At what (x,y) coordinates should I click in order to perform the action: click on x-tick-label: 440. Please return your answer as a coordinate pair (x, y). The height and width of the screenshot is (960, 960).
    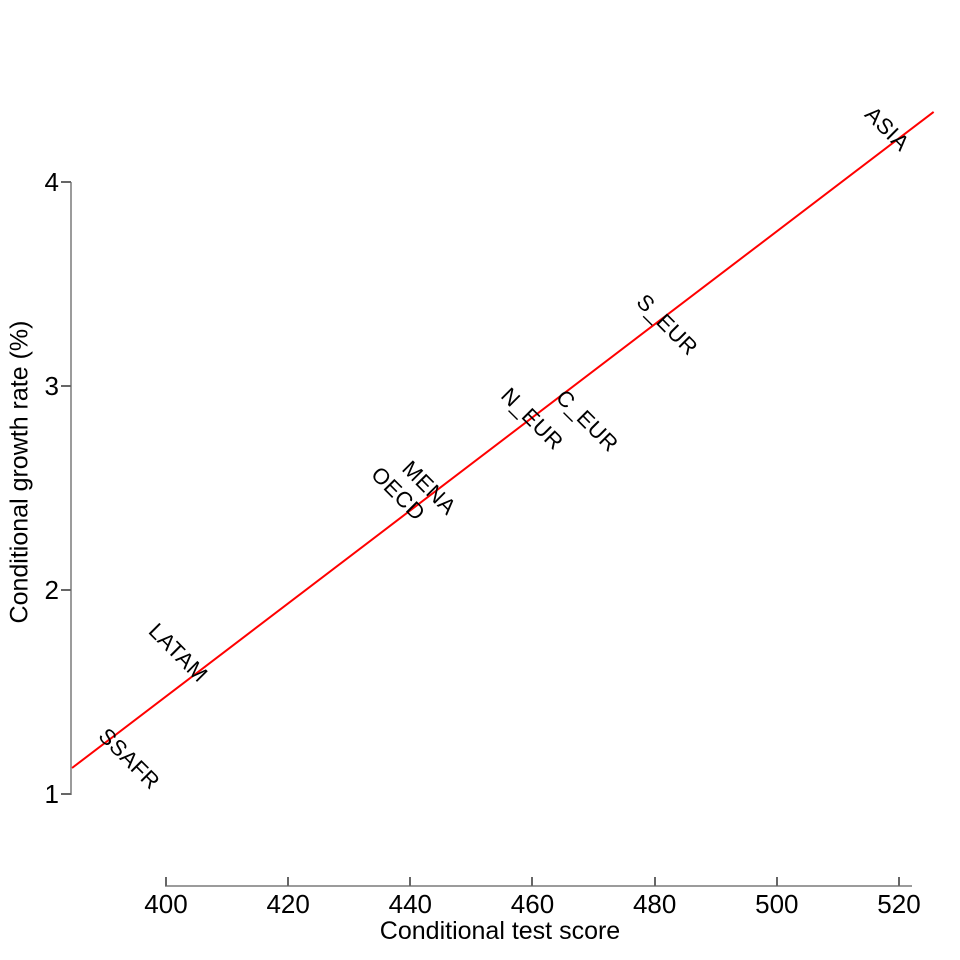
    Looking at the image, I should click on (410, 904).